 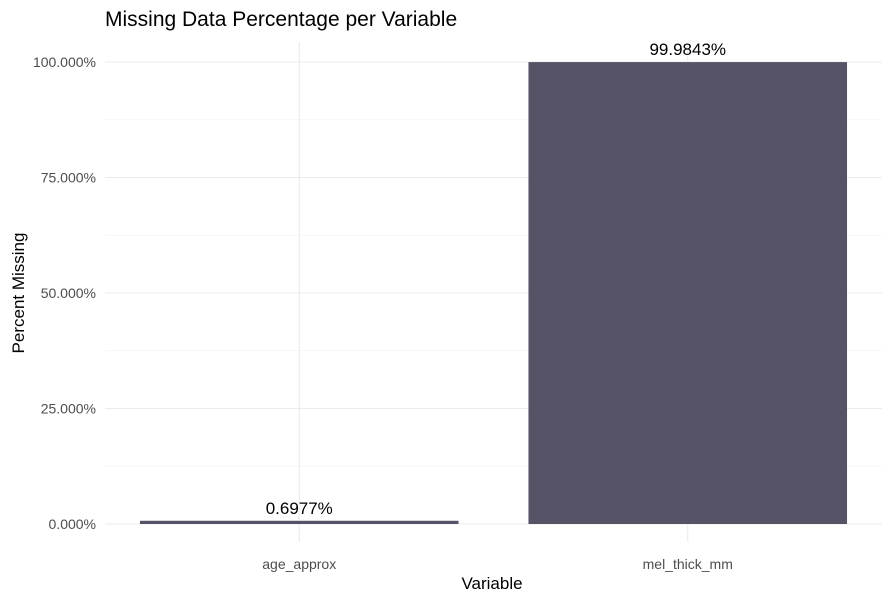 What do you see at coordinates (18, 293) in the screenshot?
I see `y-axis-title: Percent Missing` at bounding box center [18, 293].